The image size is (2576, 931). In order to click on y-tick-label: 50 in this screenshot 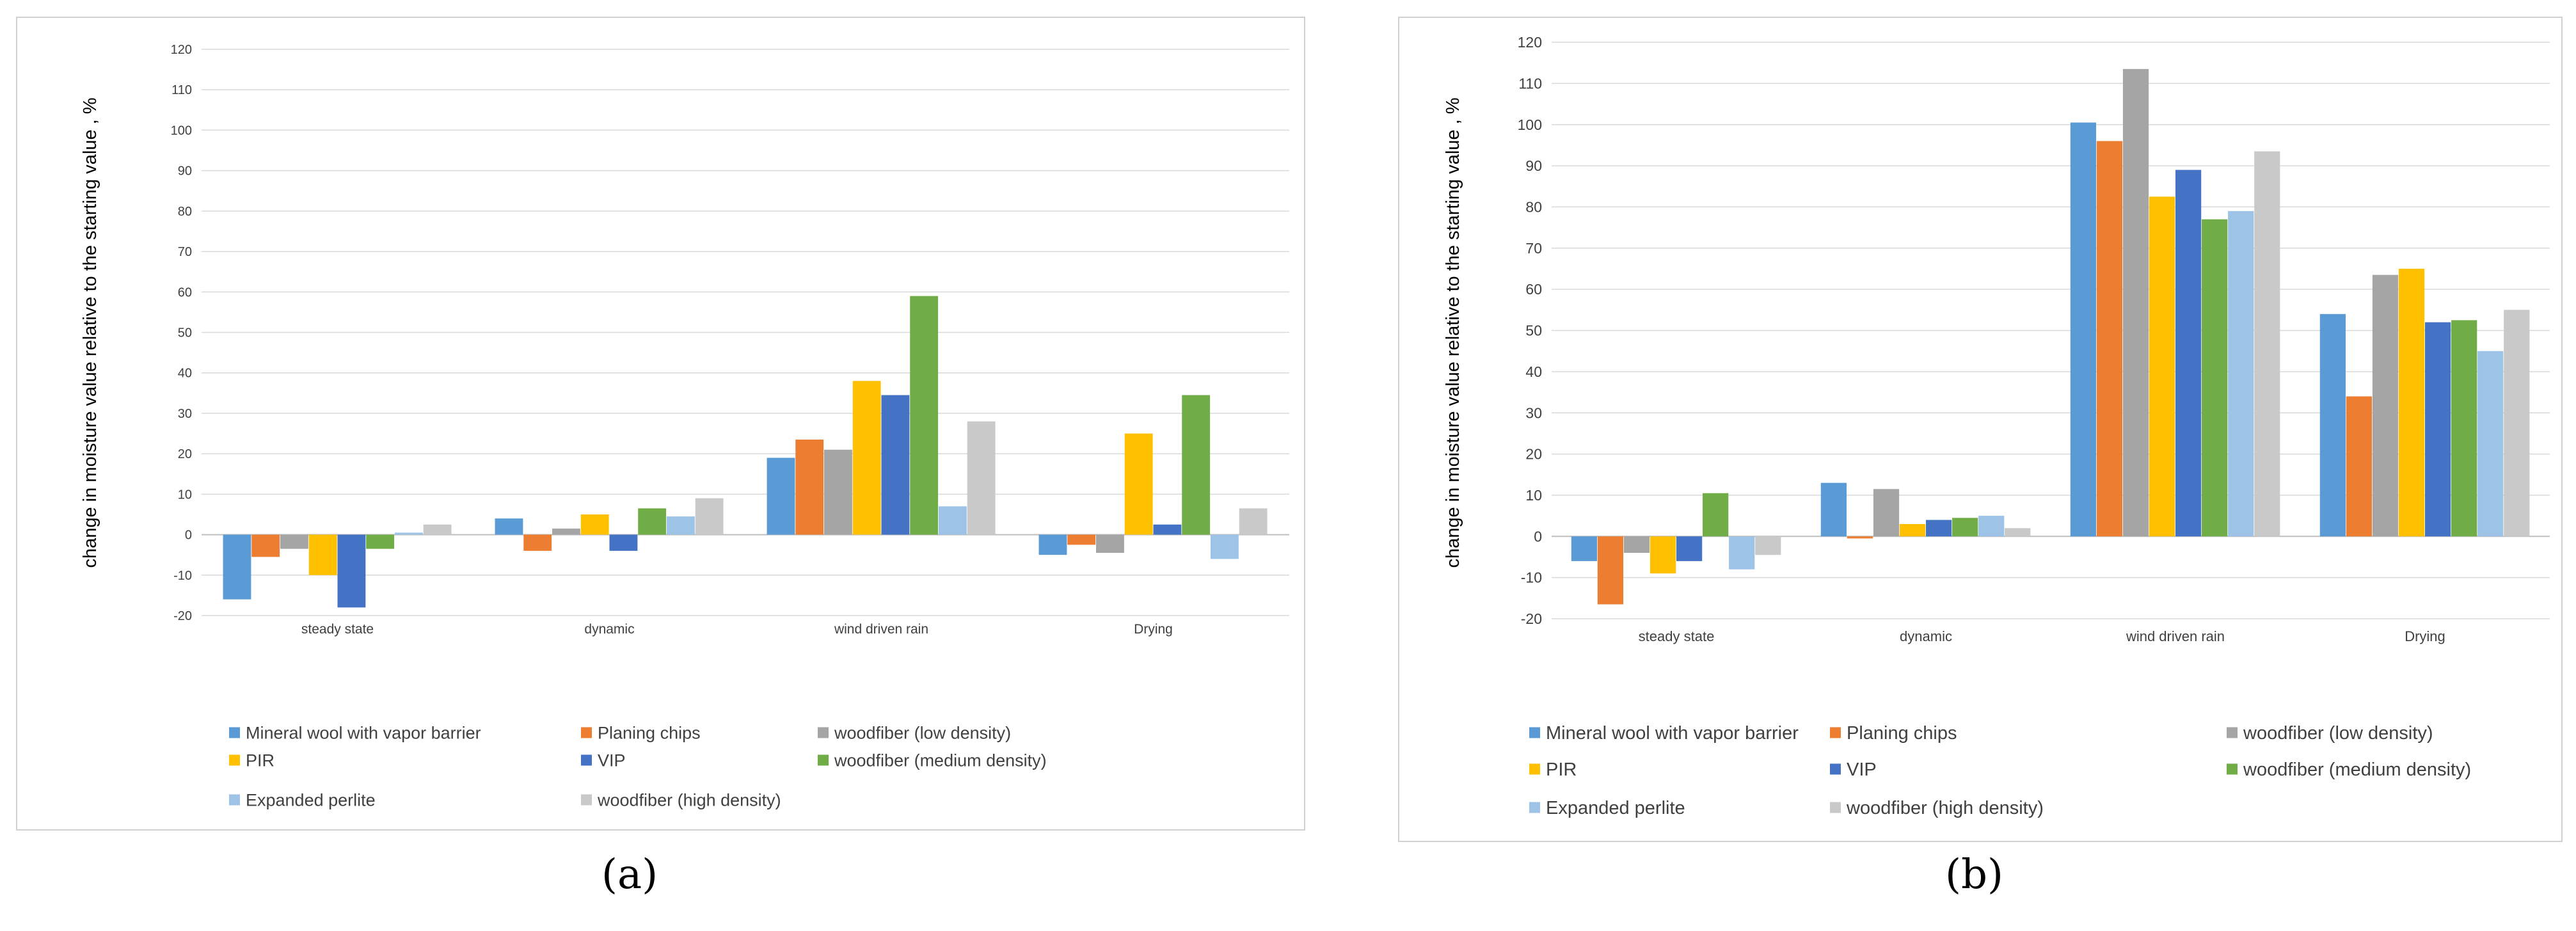, I will do `click(1534, 330)`.